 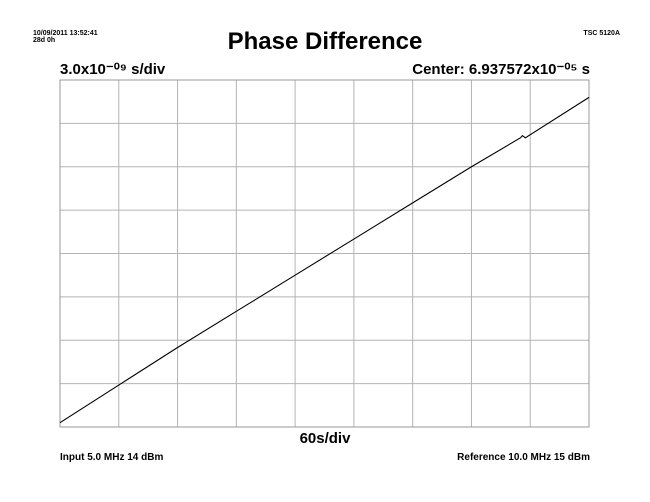 I want to click on center-label: Center: 6.937572x10⁻⁰⁵ s, so click(x=501, y=69).